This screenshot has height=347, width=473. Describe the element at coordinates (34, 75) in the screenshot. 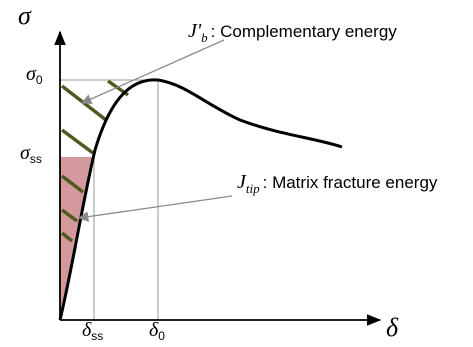

I see `sigma-0-label: σ0` at that location.